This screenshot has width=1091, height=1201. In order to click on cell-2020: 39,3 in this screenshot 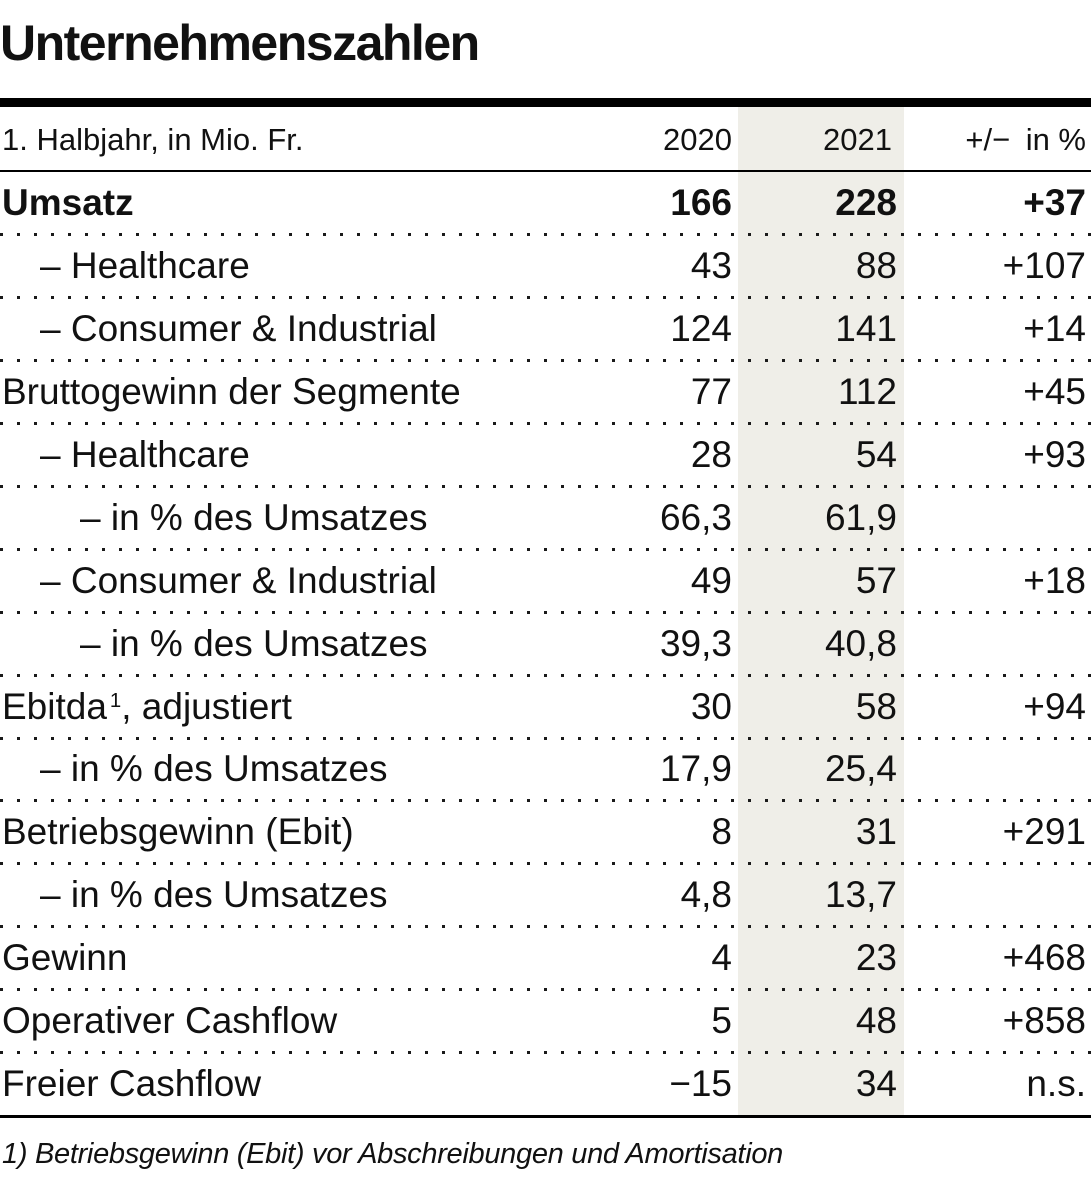, I will do `click(695, 643)`.